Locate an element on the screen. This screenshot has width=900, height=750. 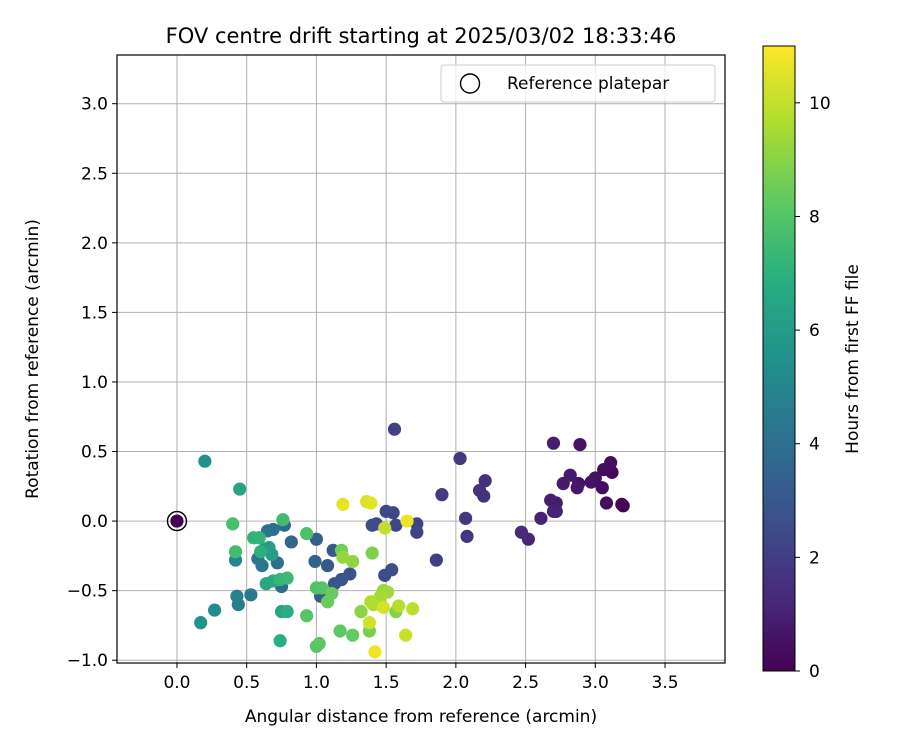
x-axis-label: Angular distance from reference (arcmin) is located at coordinates (421, 717).